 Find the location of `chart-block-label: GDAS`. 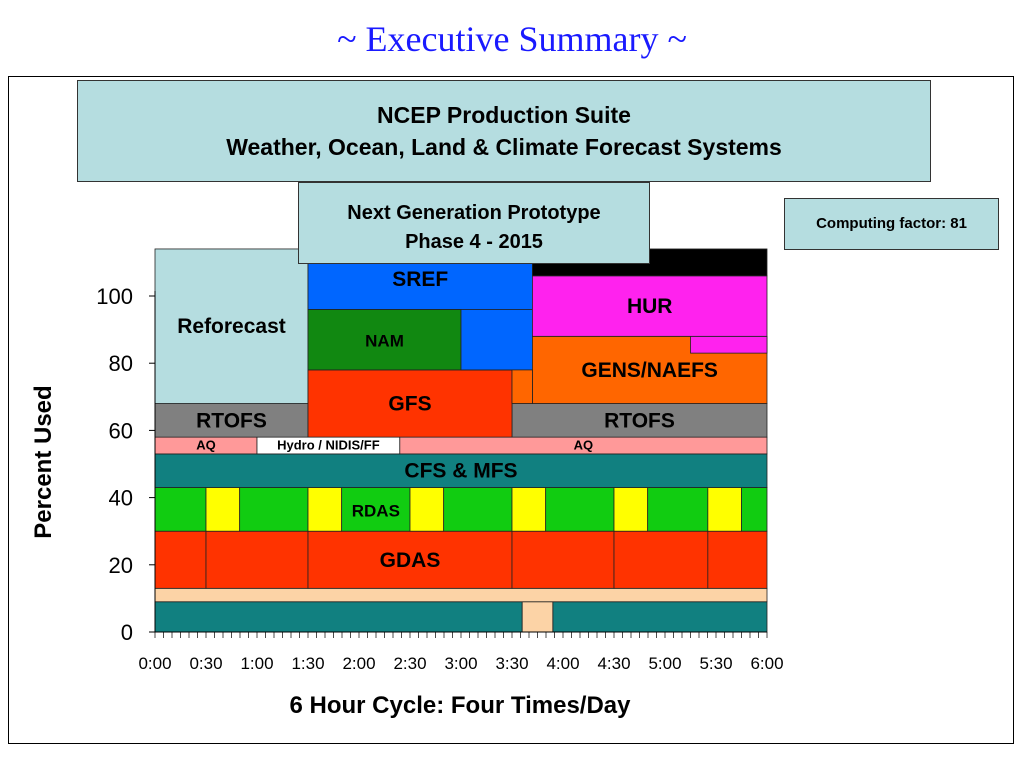

chart-block-label: GDAS is located at coordinates (410, 560).